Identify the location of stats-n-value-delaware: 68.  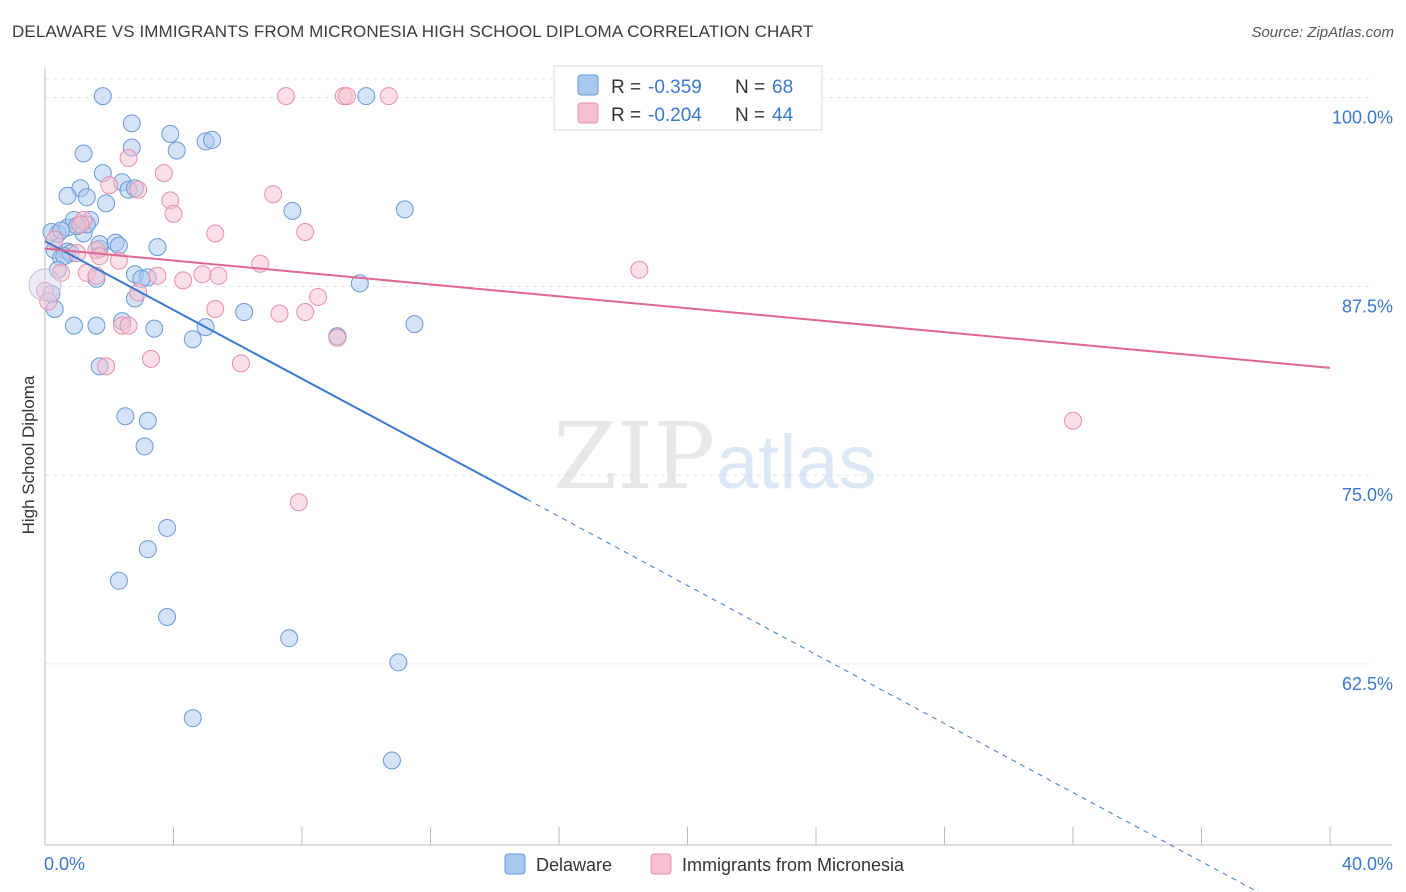
(782, 87).